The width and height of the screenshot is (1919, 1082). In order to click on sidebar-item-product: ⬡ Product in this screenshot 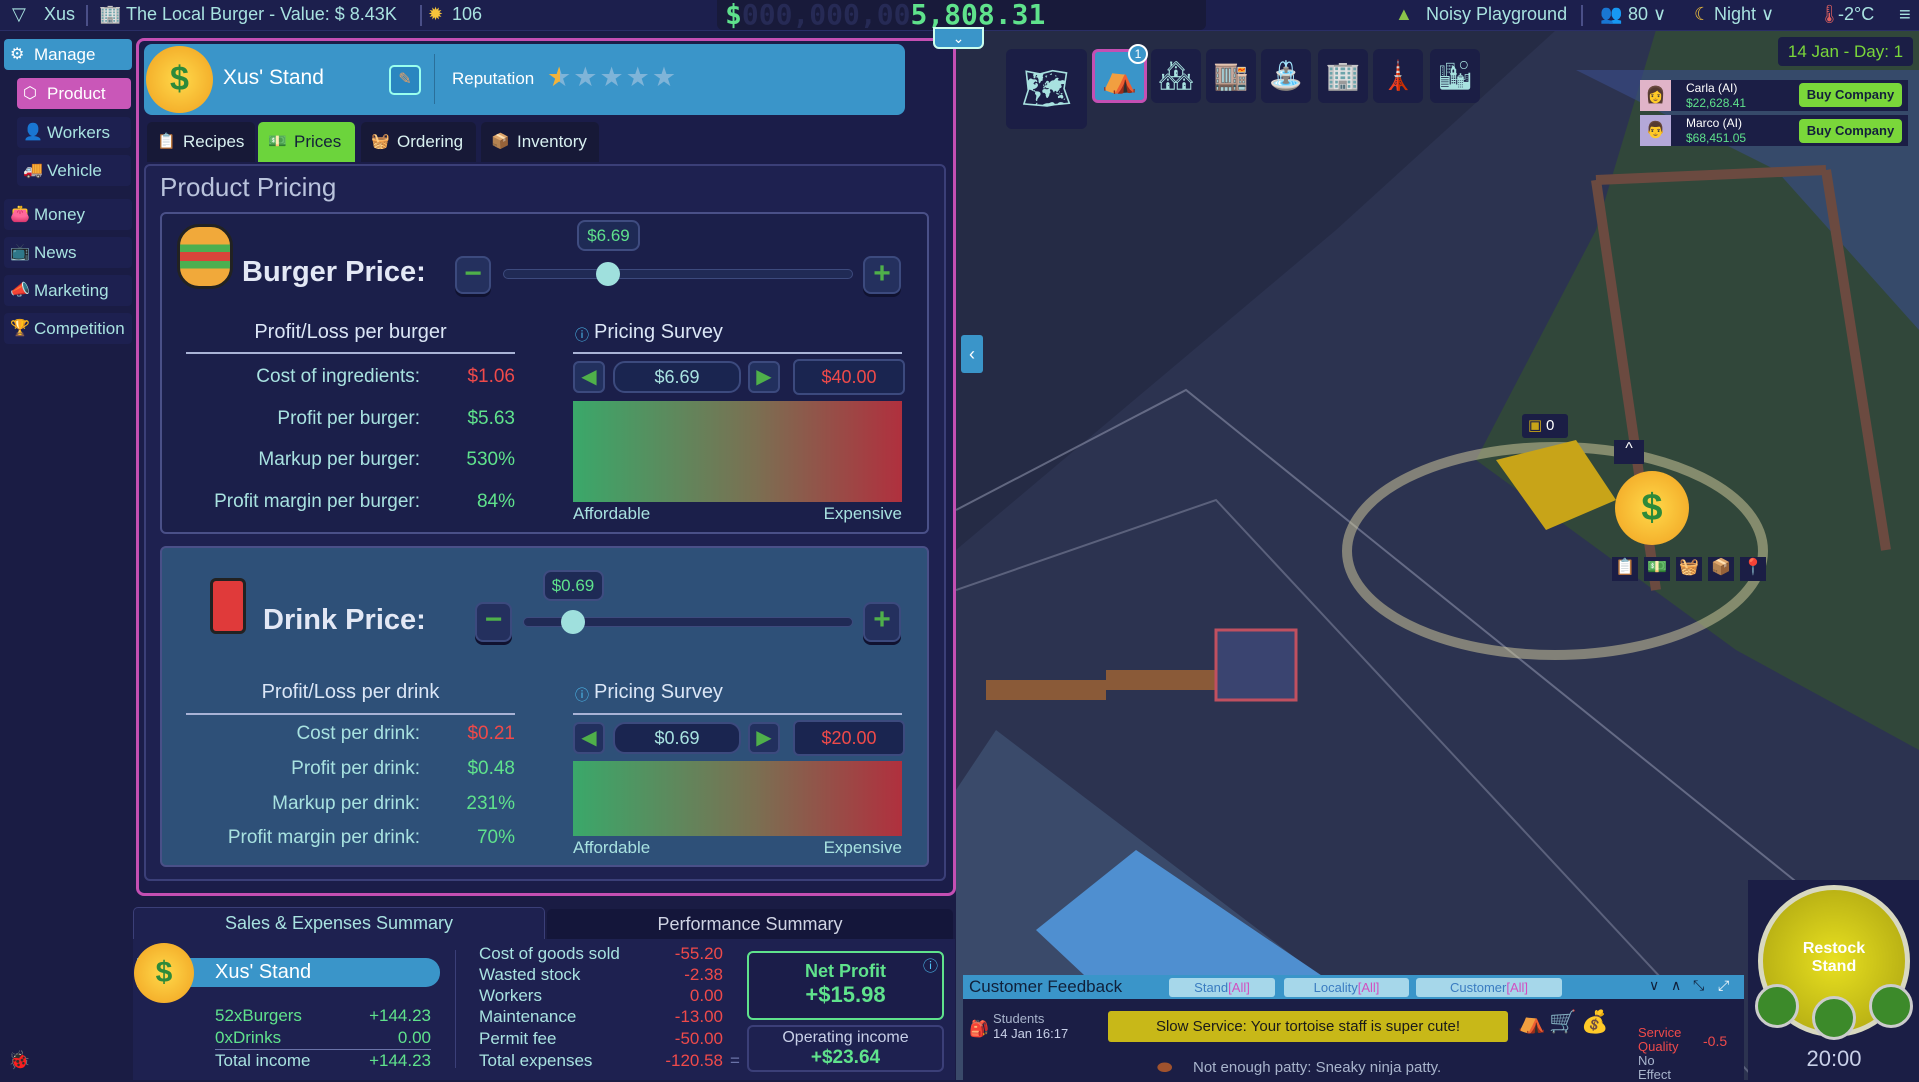, I will do `click(74, 93)`.